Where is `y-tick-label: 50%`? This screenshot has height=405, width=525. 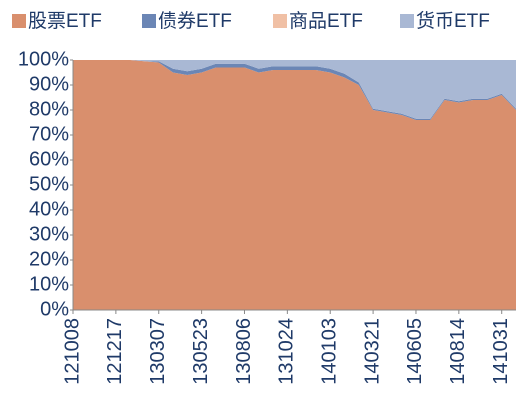 y-tick-label: 50% is located at coordinates (49, 184).